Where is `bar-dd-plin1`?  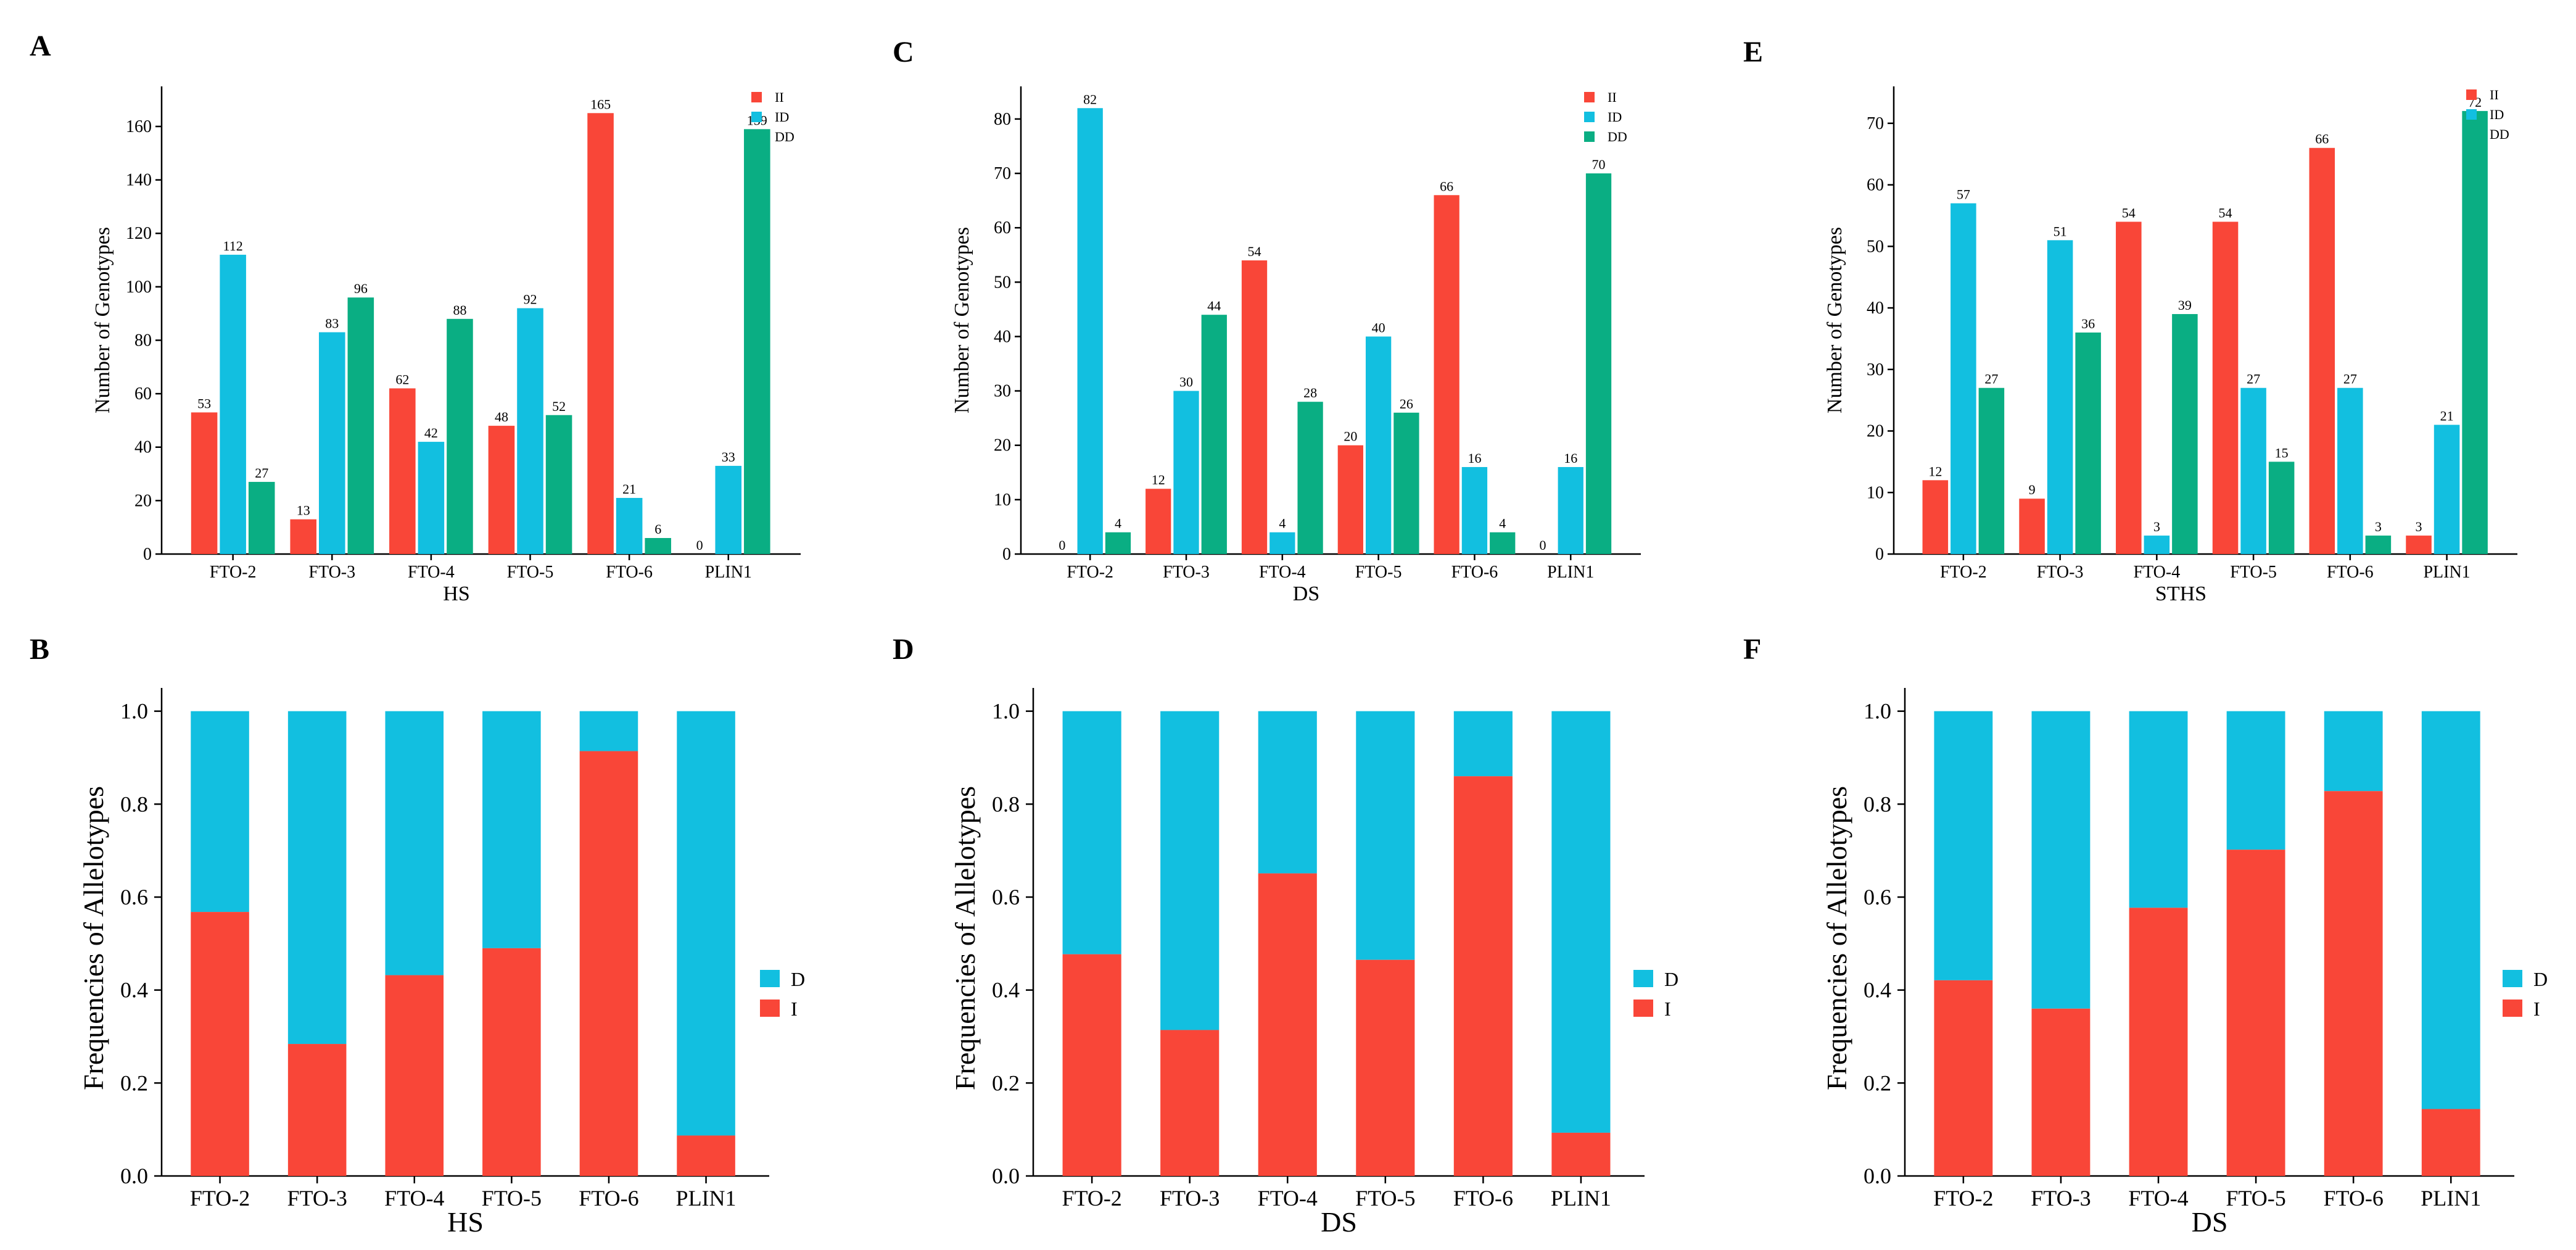
bar-dd-plin1 is located at coordinates (1599, 363).